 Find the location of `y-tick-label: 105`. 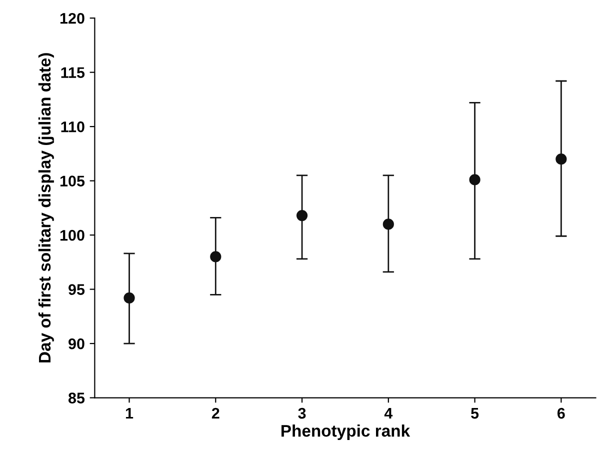

y-tick-label: 105 is located at coordinates (72, 181).